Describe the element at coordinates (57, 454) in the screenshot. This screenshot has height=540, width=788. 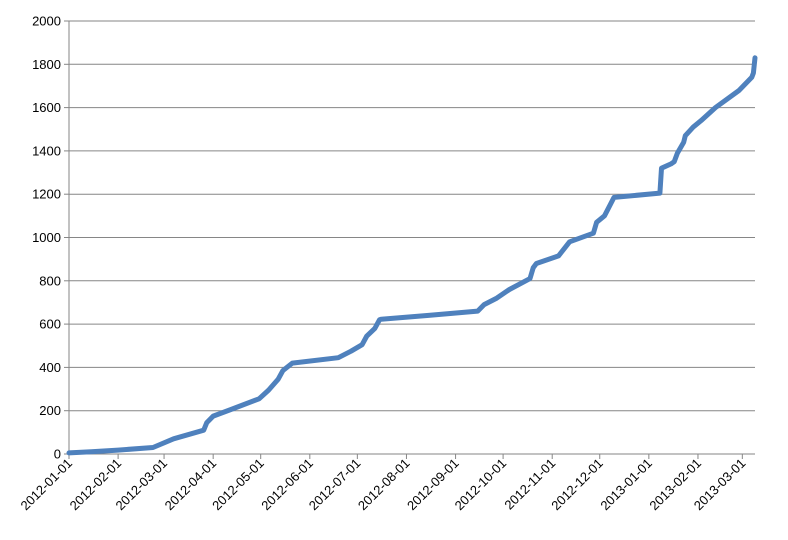
I see `y-tick-label: 0` at that location.